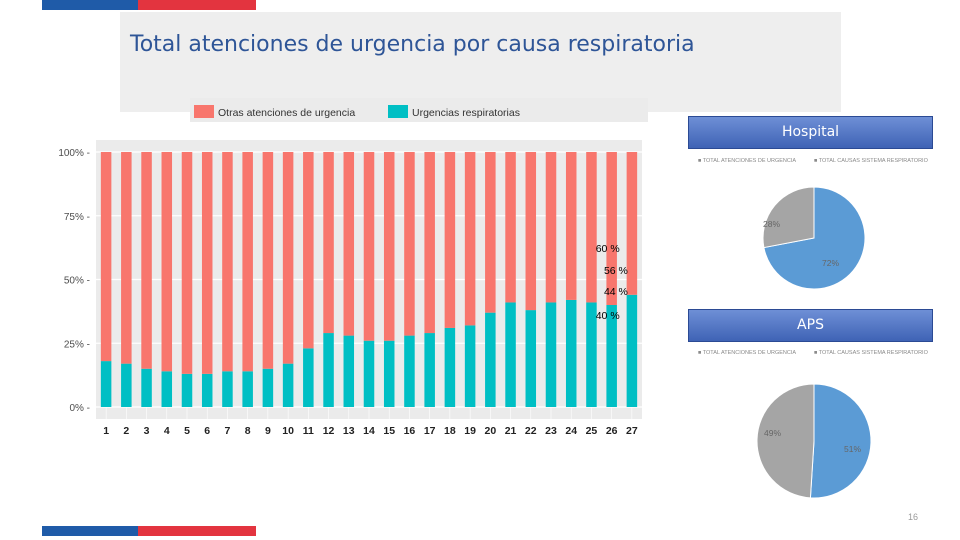 This screenshot has height=540, width=960. Describe the element at coordinates (248, 431) in the screenshot. I see `x-tick-label: 8` at that location.